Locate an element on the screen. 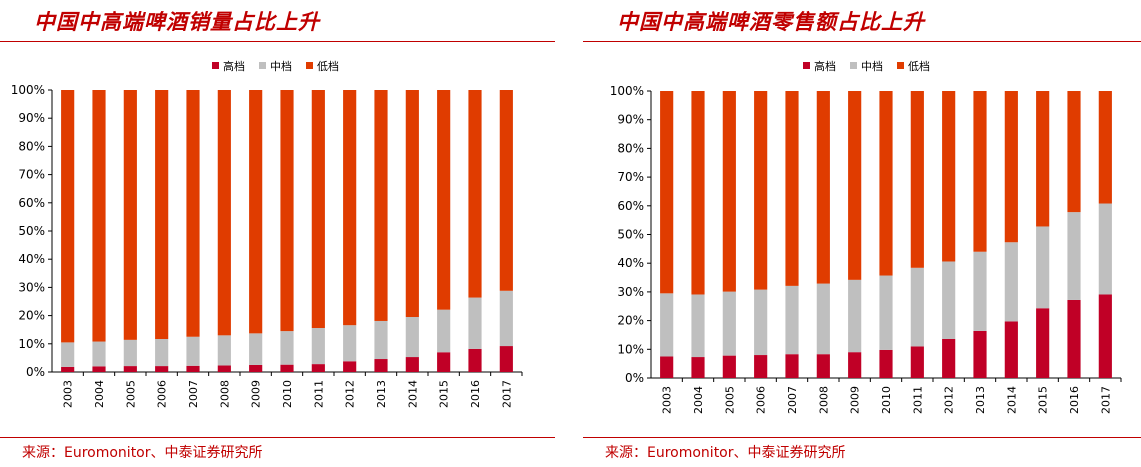 This screenshot has height=467, width=1141. y-tick-label: 10% is located at coordinates (630, 349).